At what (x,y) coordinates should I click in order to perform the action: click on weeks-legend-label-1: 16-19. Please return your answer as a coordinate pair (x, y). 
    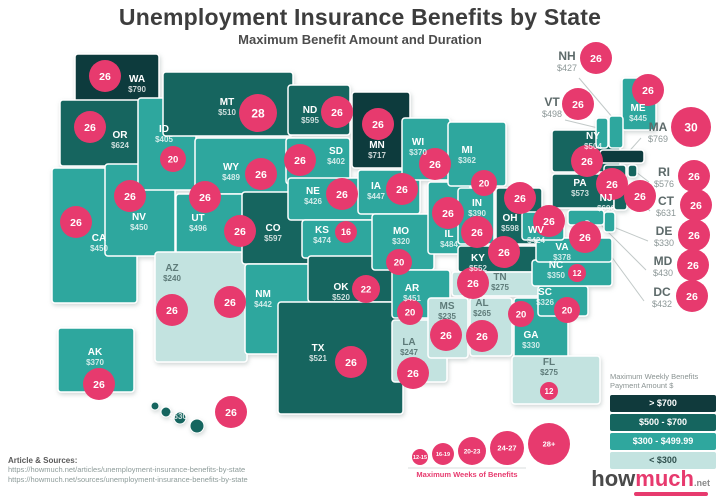
    Looking at the image, I should click on (443, 455).